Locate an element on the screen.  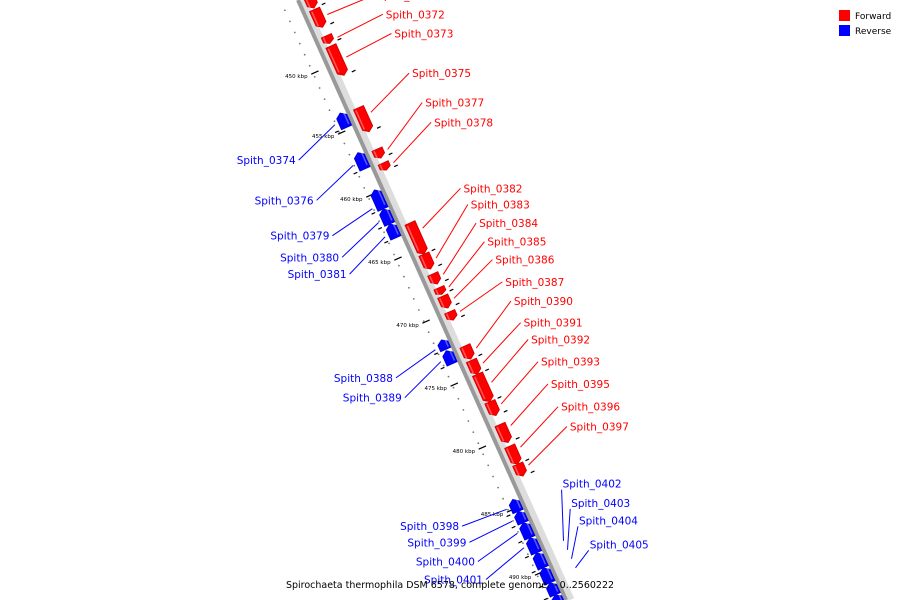
gene-label: Spith_0387 is located at coordinates (534, 283).